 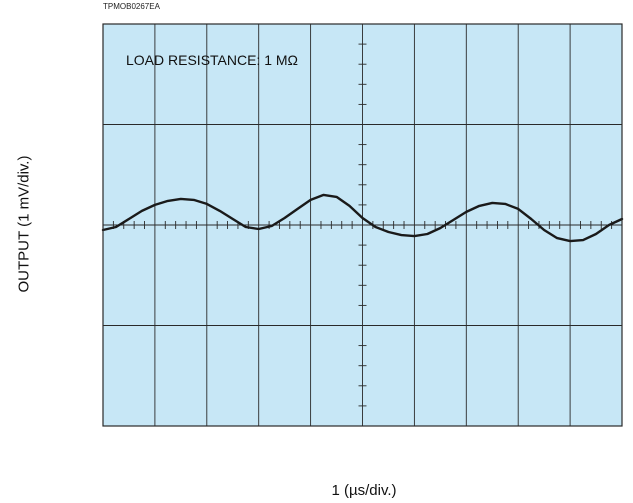 I want to click on figure-code: TPMOB0267EA, so click(x=131, y=6).